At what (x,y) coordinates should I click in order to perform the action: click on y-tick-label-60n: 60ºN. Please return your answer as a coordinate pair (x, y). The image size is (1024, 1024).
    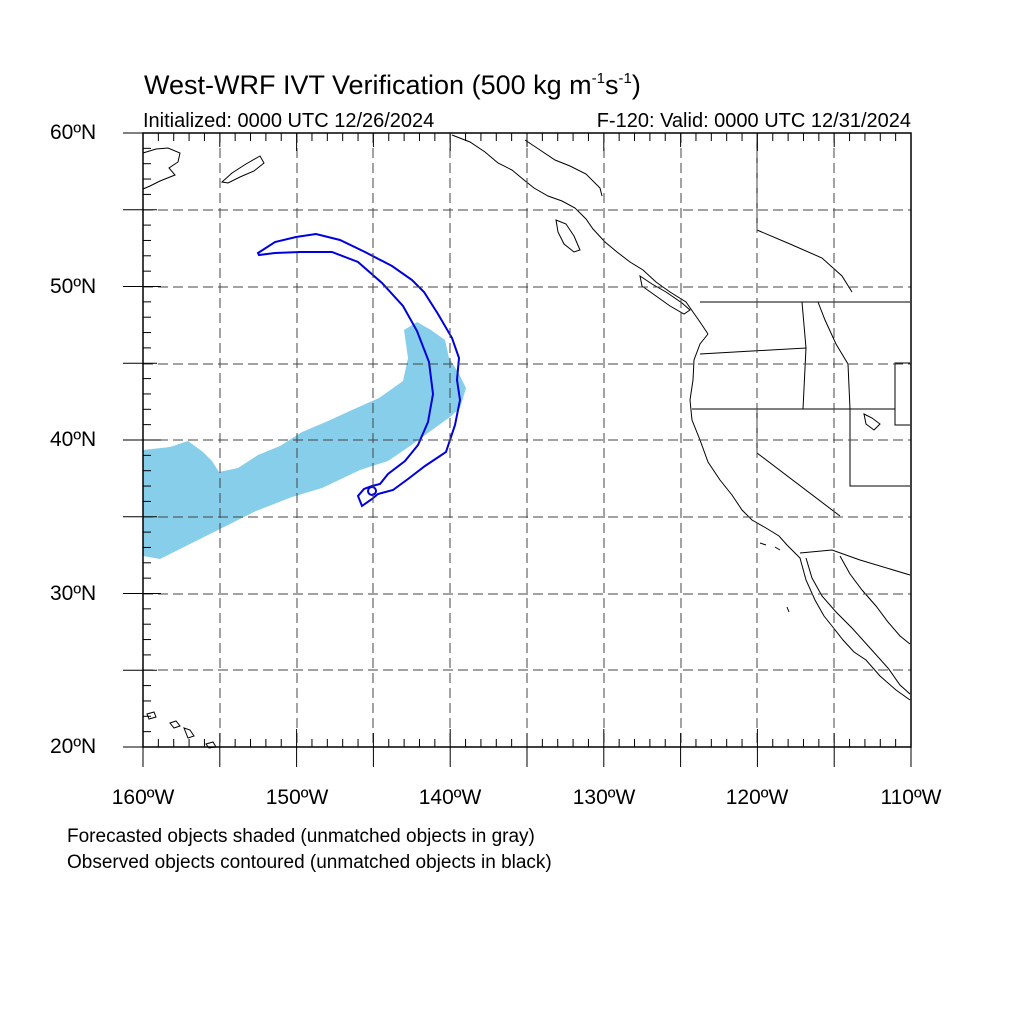
    Looking at the image, I should click on (73, 132).